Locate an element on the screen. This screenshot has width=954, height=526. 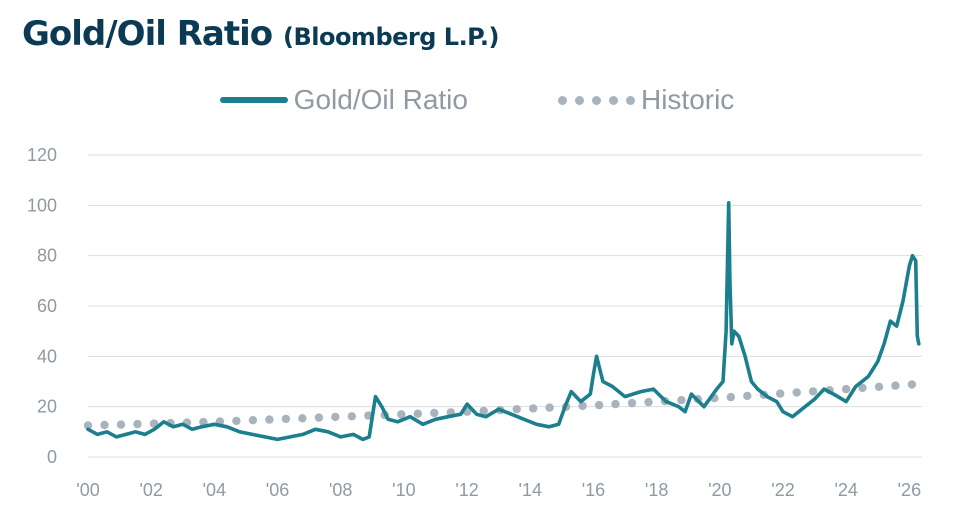
y-tick-label-0: 0 is located at coordinates (52, 457).